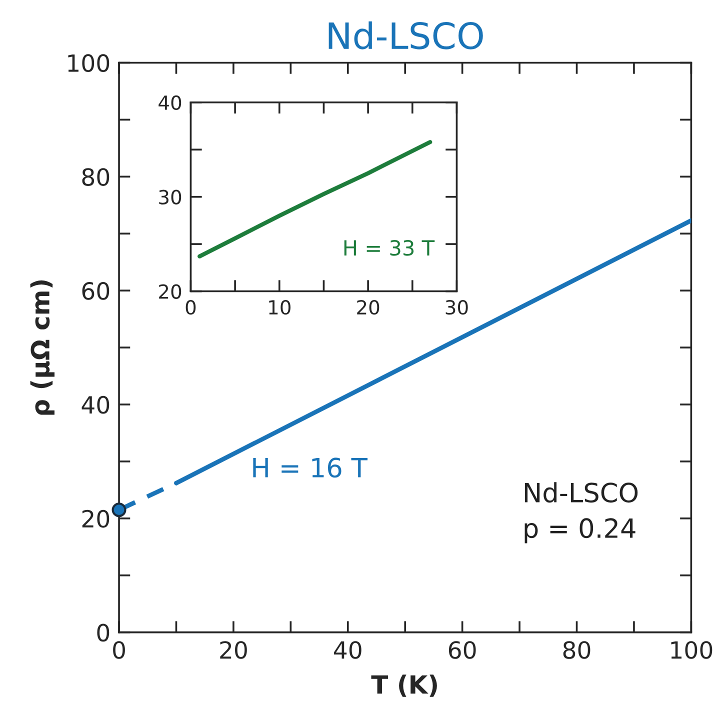 This screenshot has height=721, width=717. What do you see at coordinates (170, 197) in the screenshot?
I see `y-tick-label: 30` at bounding box center [170, 197].